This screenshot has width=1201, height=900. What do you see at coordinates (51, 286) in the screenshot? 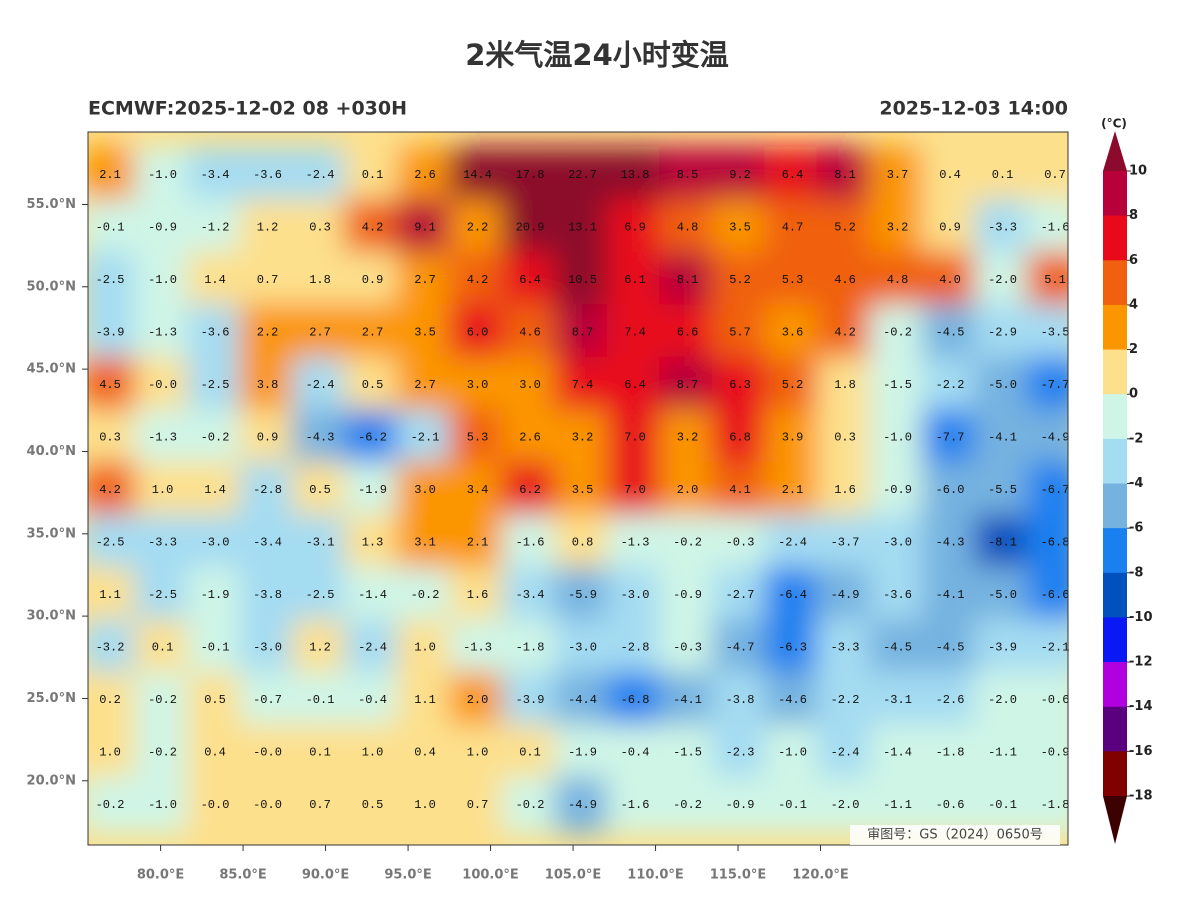
I see `y-tick-label: 50.0°N` at bounding box center [51, 286].